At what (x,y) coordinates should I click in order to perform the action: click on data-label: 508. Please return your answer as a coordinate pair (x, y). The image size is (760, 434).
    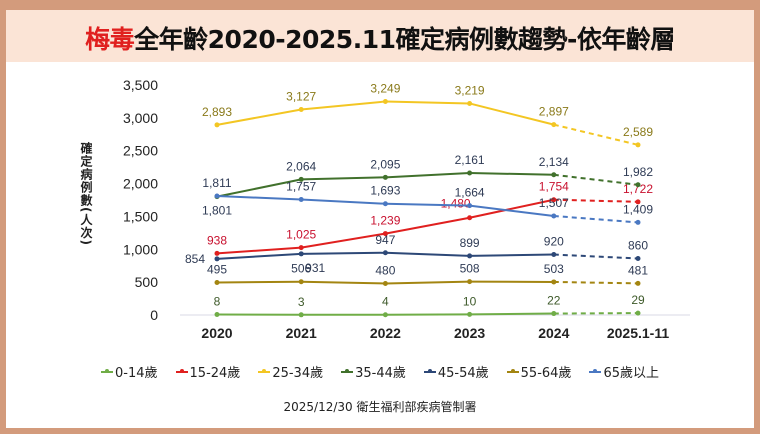
    Looking at the image, I should click on (470, 269).